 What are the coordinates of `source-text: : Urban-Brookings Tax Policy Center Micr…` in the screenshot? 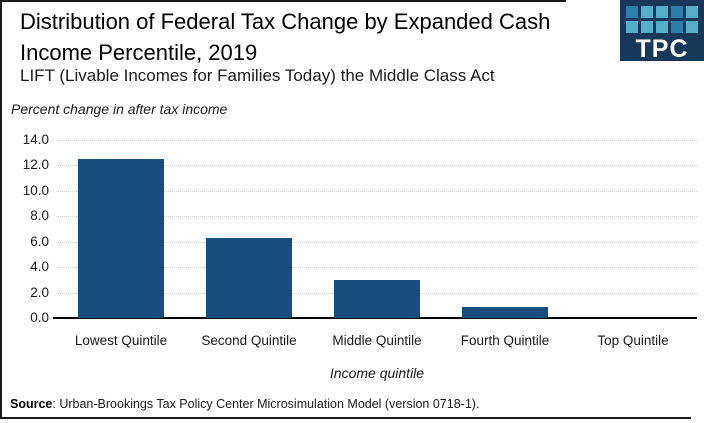 It's located at (266, 404).